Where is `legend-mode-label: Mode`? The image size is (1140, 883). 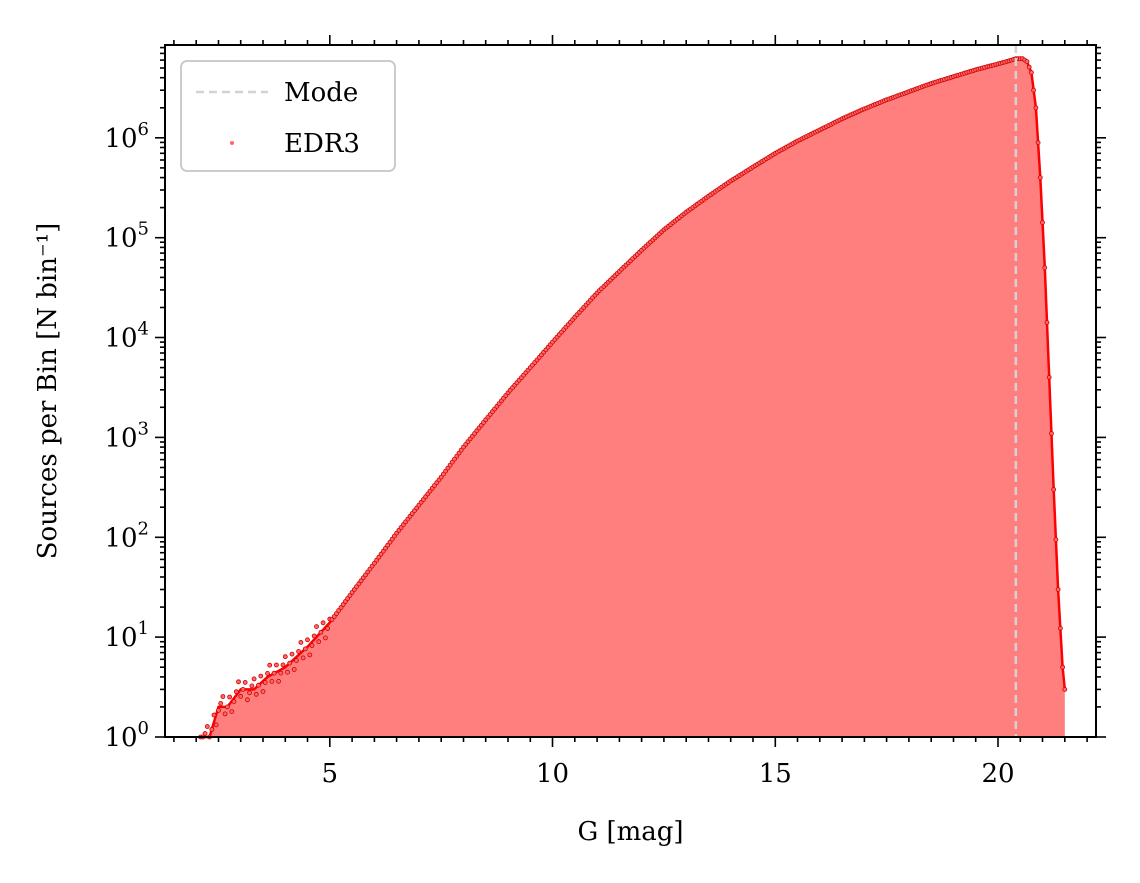
legend-mode-label: Mode is located at coordinates (321, 93).